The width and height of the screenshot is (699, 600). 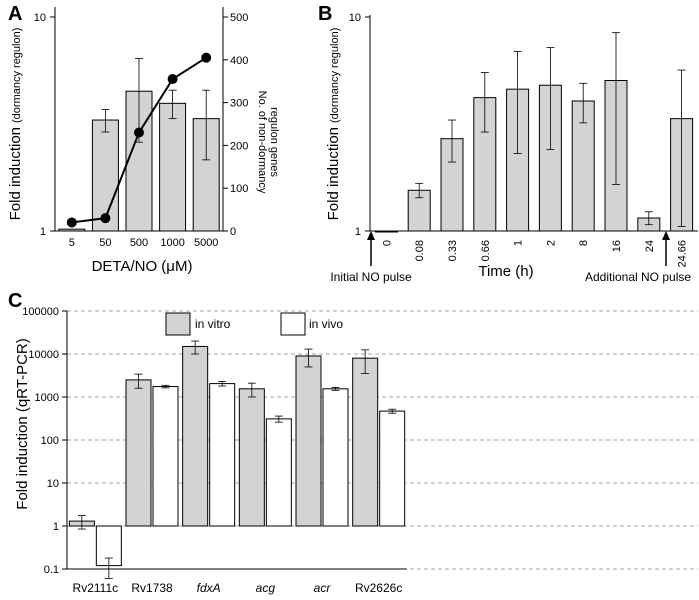 I want to click on b-xtick-label-0: 0, so click(x=387, y=243).